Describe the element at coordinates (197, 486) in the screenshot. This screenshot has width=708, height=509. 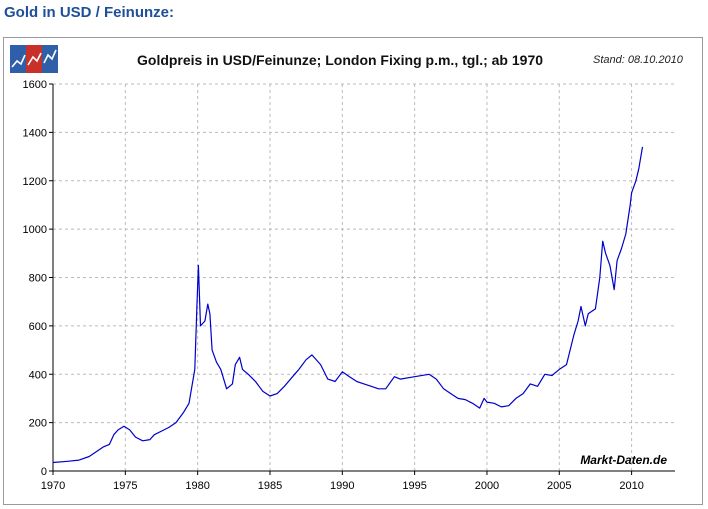
I see `x-tick-label: 1980` at that location.